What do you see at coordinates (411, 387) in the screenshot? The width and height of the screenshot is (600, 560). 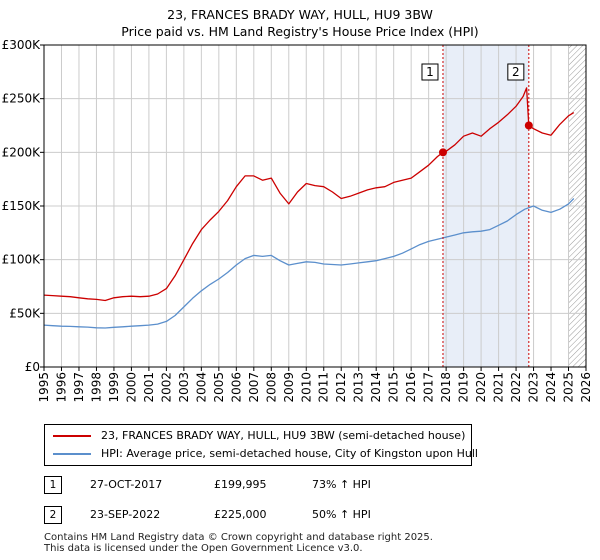 I see `x-tick-label: 2016` at bounding box center [411, 387].